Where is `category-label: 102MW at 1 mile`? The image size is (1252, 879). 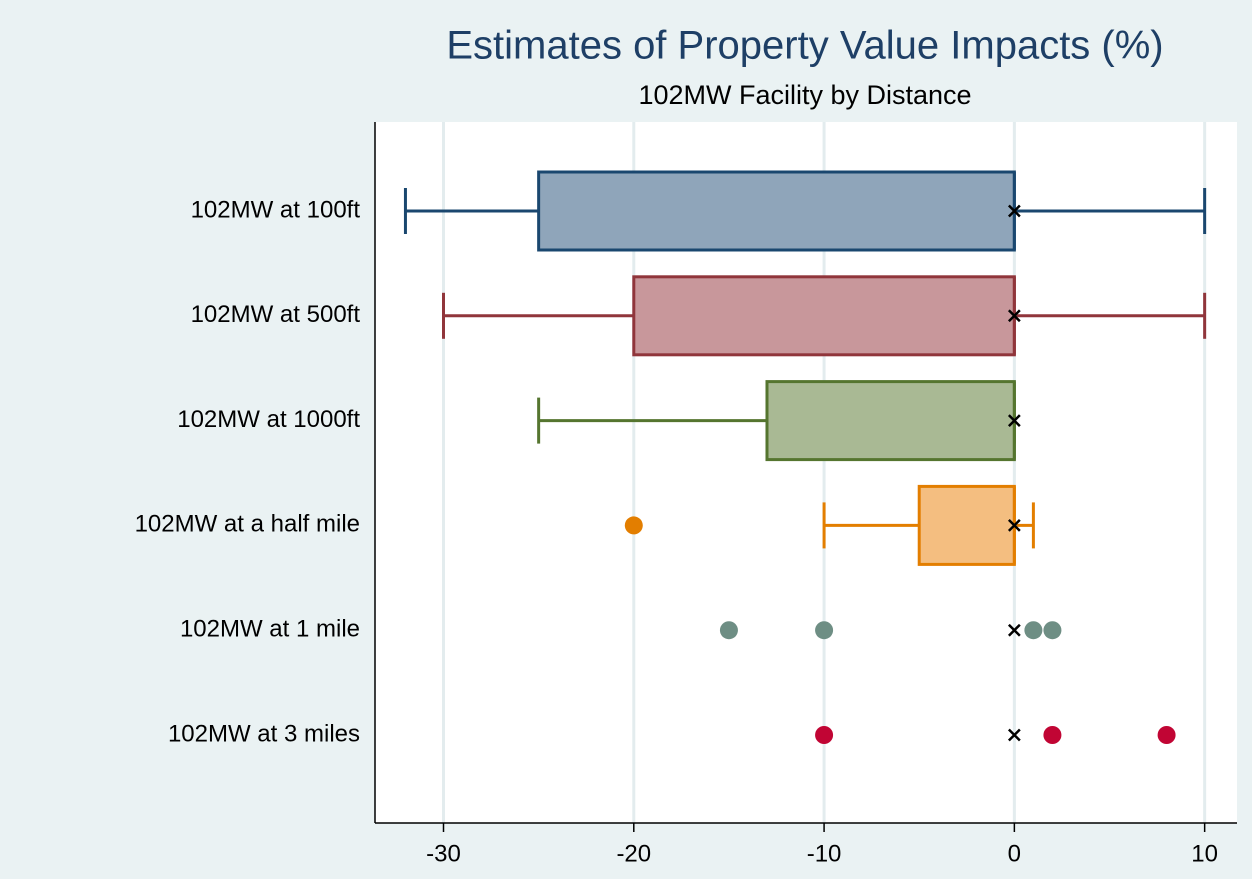
category-label: 102MW at 1 mile is located at coordinates (270, 629).